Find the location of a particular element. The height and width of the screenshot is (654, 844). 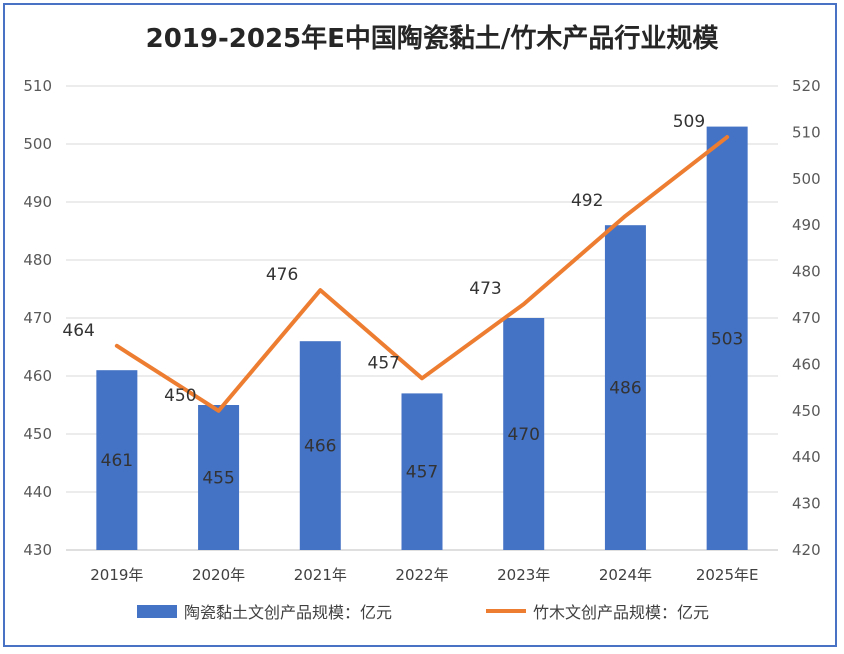

right-tick-label: 480 is located at coordinates (806, 272).